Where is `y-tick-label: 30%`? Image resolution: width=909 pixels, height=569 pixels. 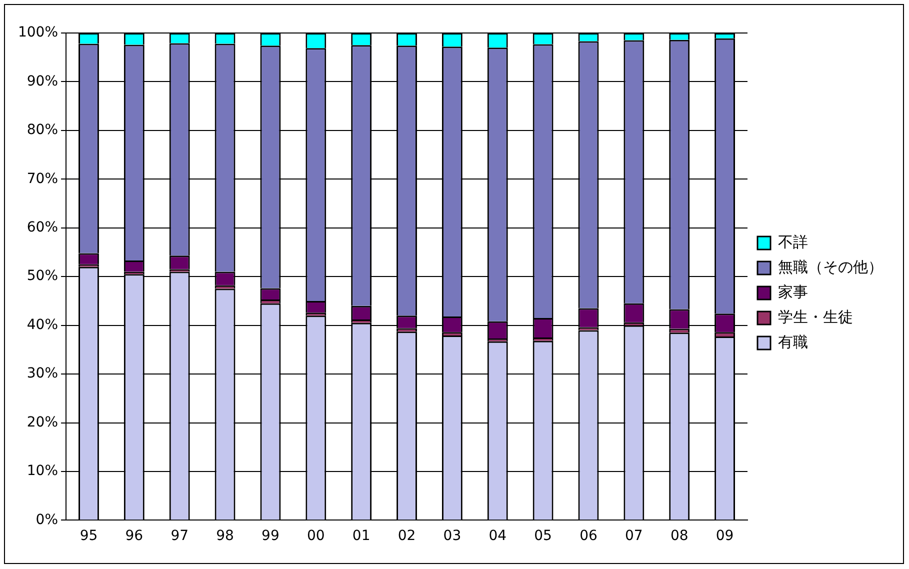
y-tick-label: 30% is located at coordinates (42, 374).